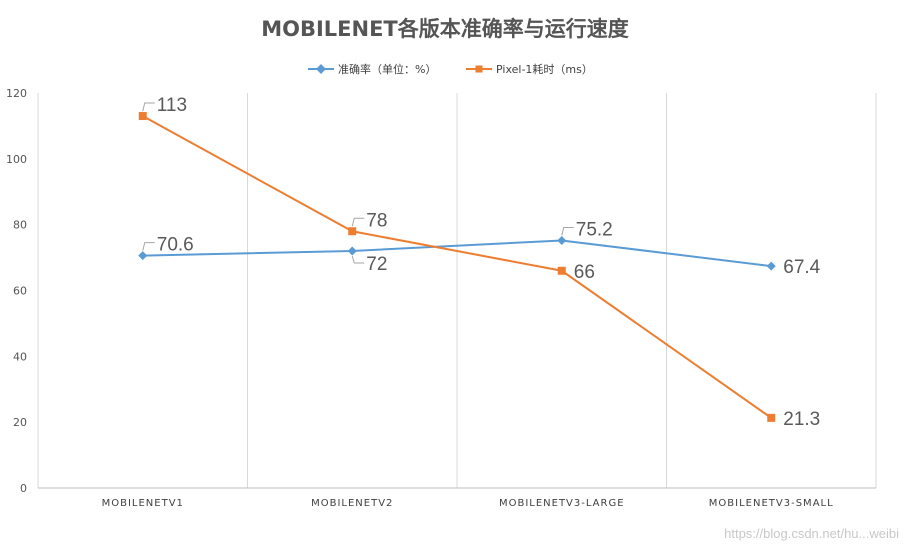 The height and width of the screenshot is (551, 905). Describe the element at coordinates (376, 264) in the screenshot. I see `data-label: 72` at that location.